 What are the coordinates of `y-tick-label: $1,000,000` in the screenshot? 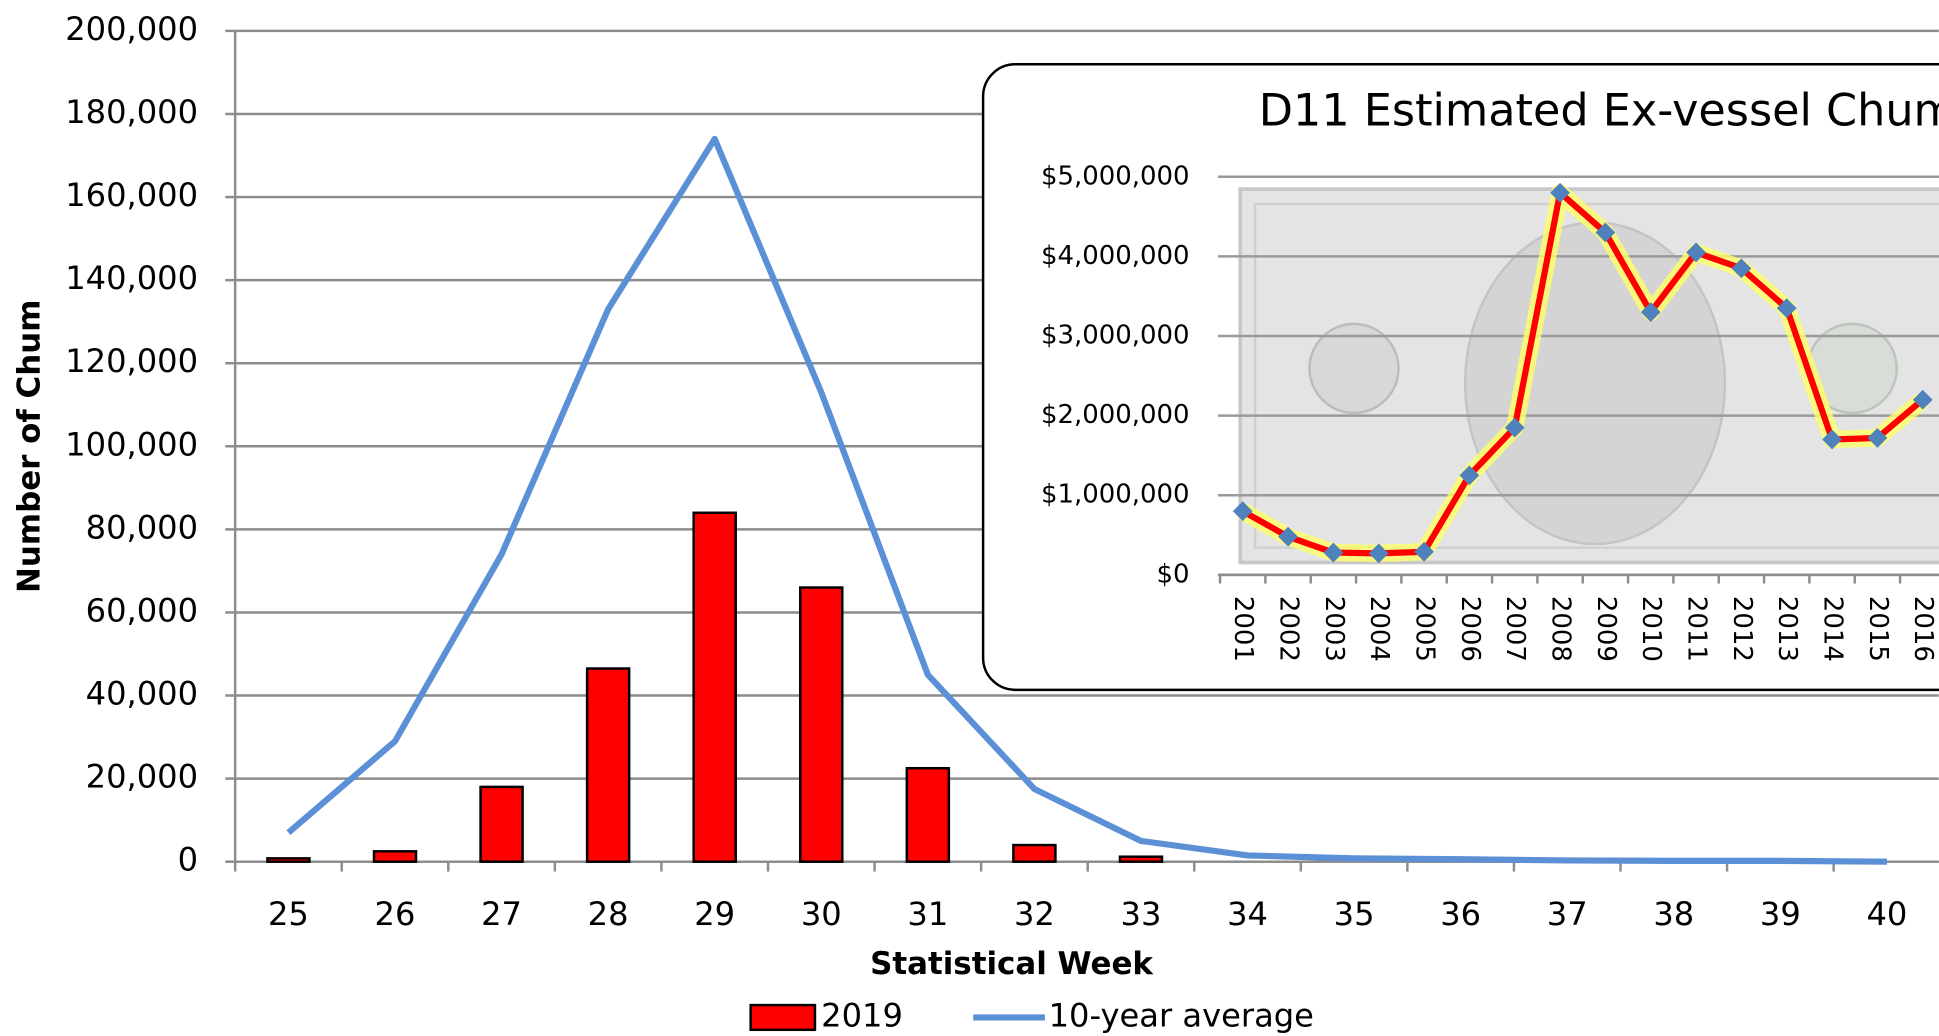 It's located at (1115, 495).